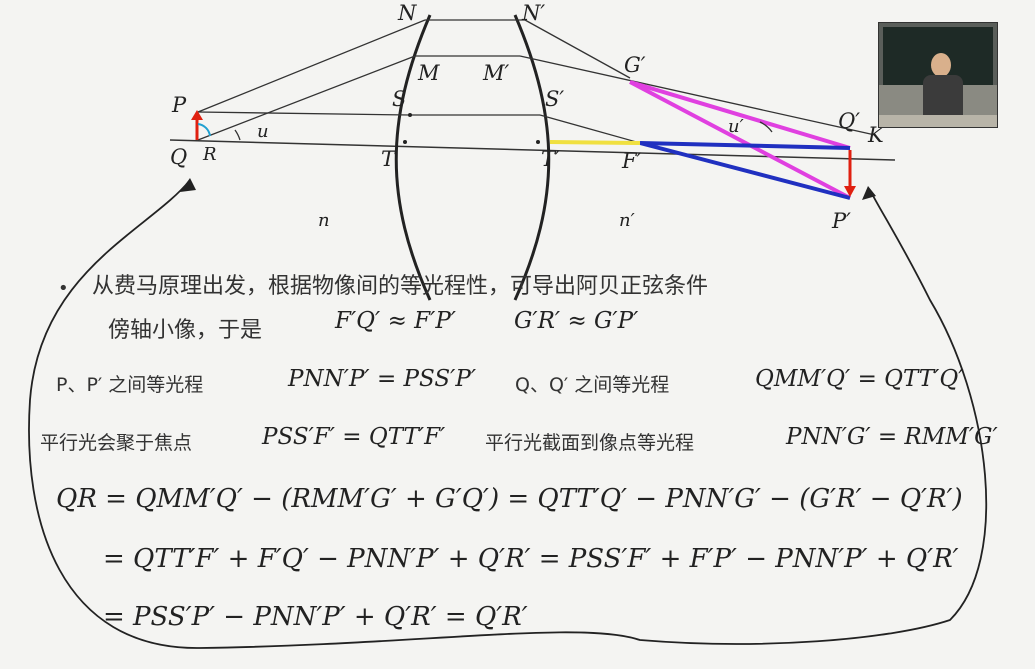 The width and height of the screenshot is (1035, 669). Describe the element at coordinates (869, 193) in the screenshot. I see `curved-arrowhead-right` at that location.